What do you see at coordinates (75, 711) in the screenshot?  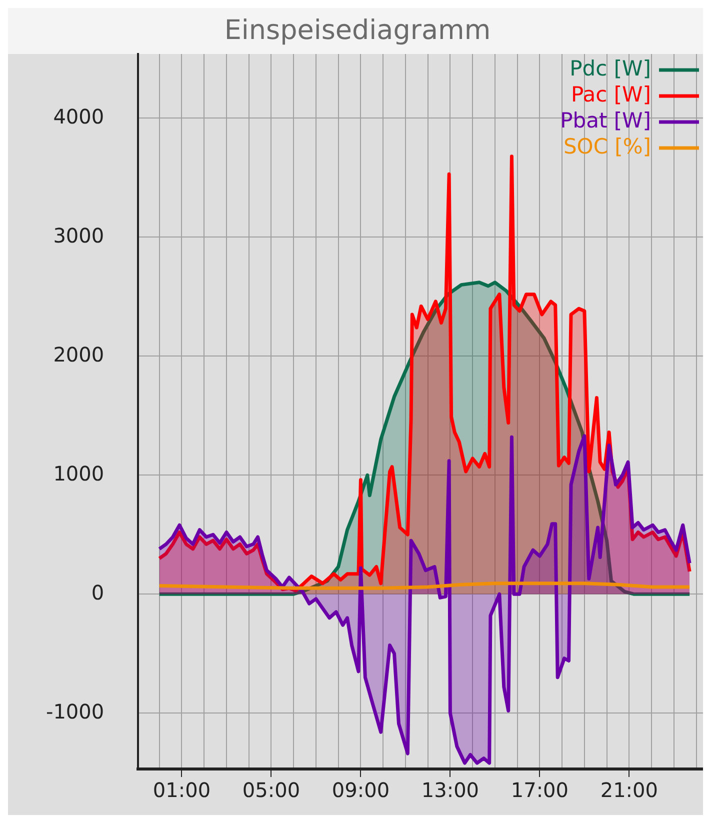 I see `y-tick-label: -1000` at bounding box center [75, 711].